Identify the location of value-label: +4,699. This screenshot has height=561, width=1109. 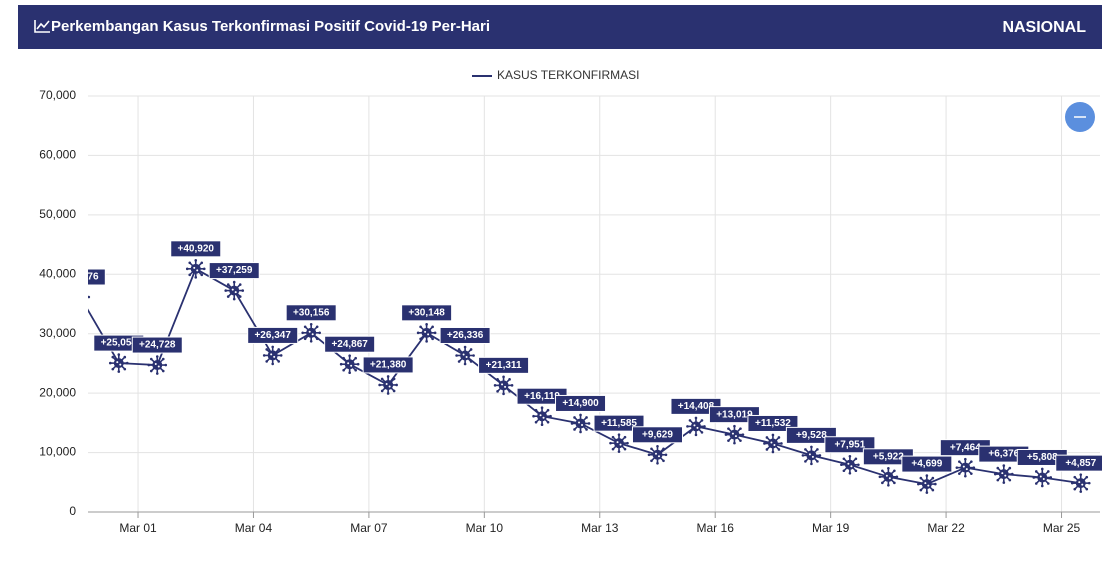
(926, 464).